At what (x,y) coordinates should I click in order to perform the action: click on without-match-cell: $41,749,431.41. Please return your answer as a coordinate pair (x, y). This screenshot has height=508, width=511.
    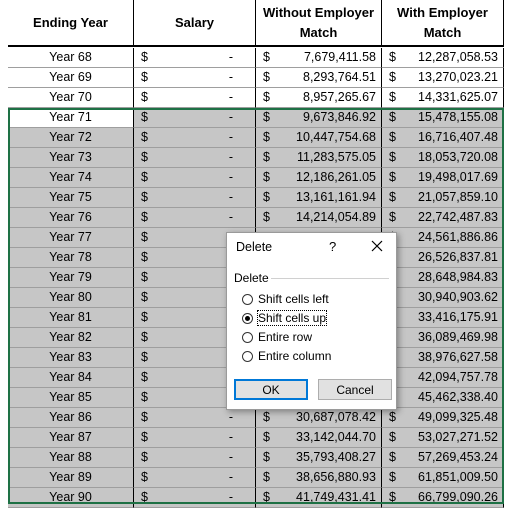
    Looking at the image, I should click on (319, 498).